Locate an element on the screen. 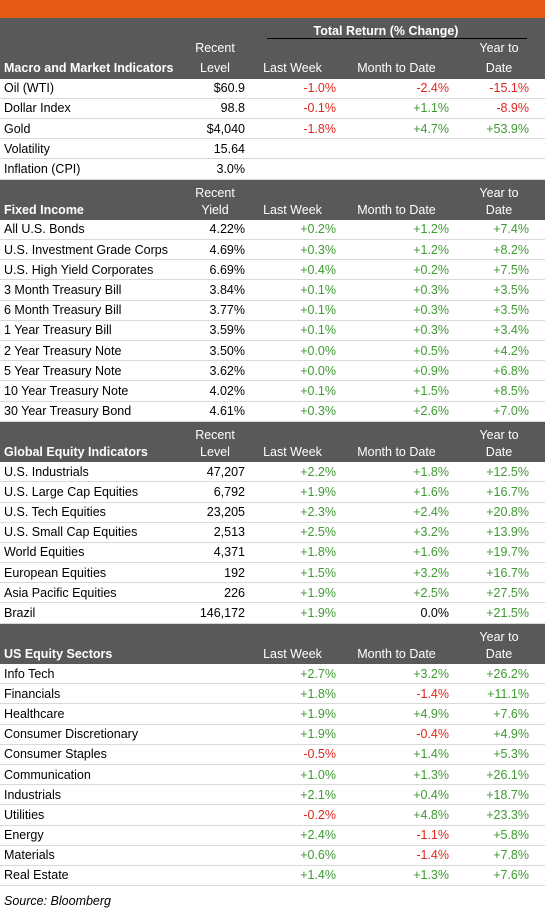 This screenshot has width=545, height=913. row-year-to-date: +26.1% is located at coordinates (507, 774).